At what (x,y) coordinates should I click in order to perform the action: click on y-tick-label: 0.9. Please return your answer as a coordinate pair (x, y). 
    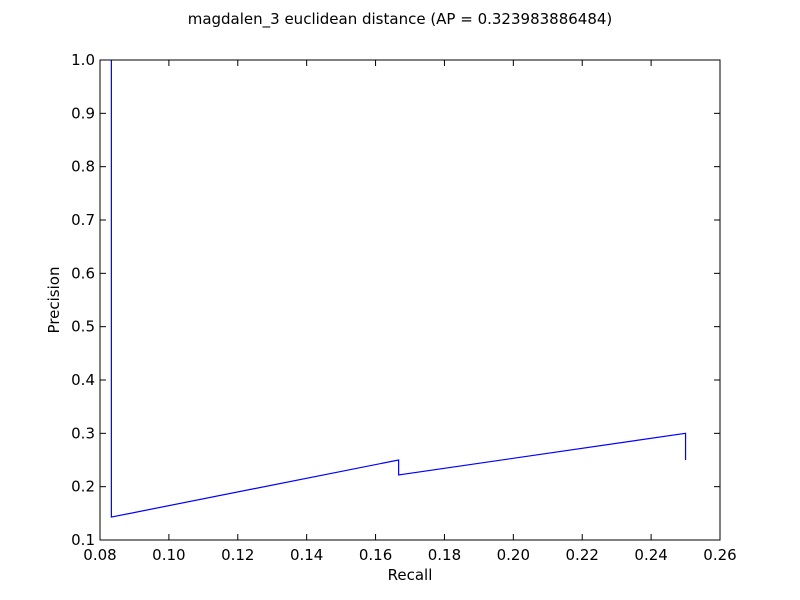
    Looking at the image, I should click on (83, 113).